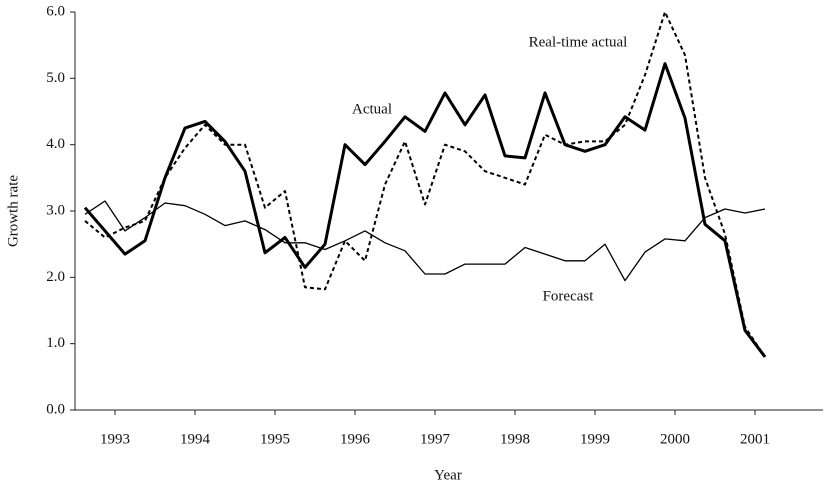 The image size is (825, 488). Describe the element at coordinates (448, 475) in the screenshot. I see `x-axis-label: Year` at that location.